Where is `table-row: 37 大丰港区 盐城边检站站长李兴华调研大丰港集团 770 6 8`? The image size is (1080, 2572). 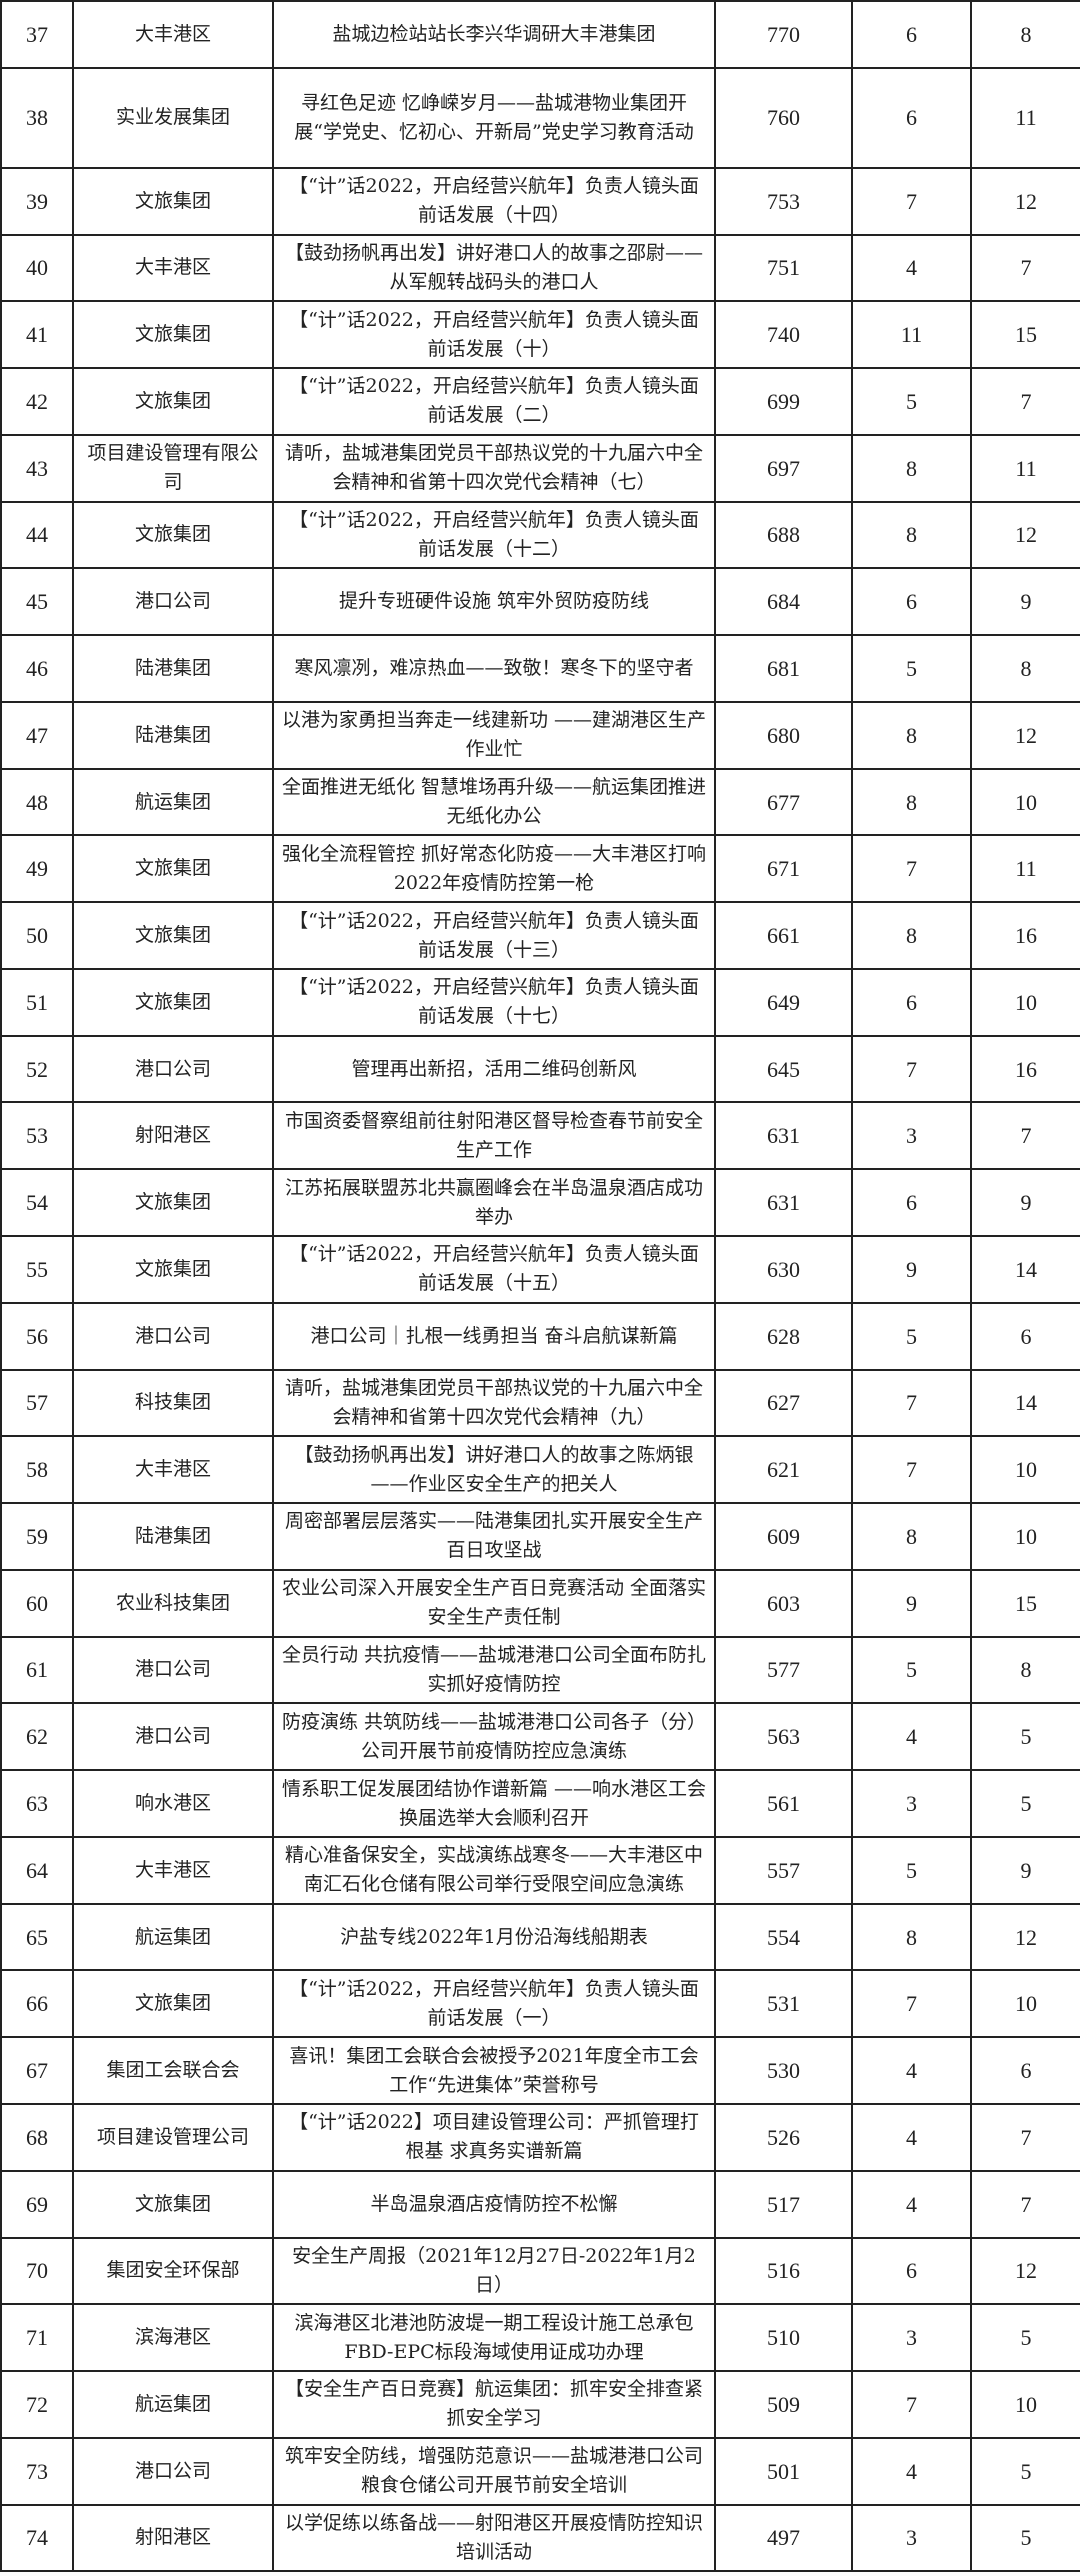
table-row: 37 大丰港区 盐城边检站站长李兴华调研大丰港集团 770 6 8 is located at coordinates (540, 34).